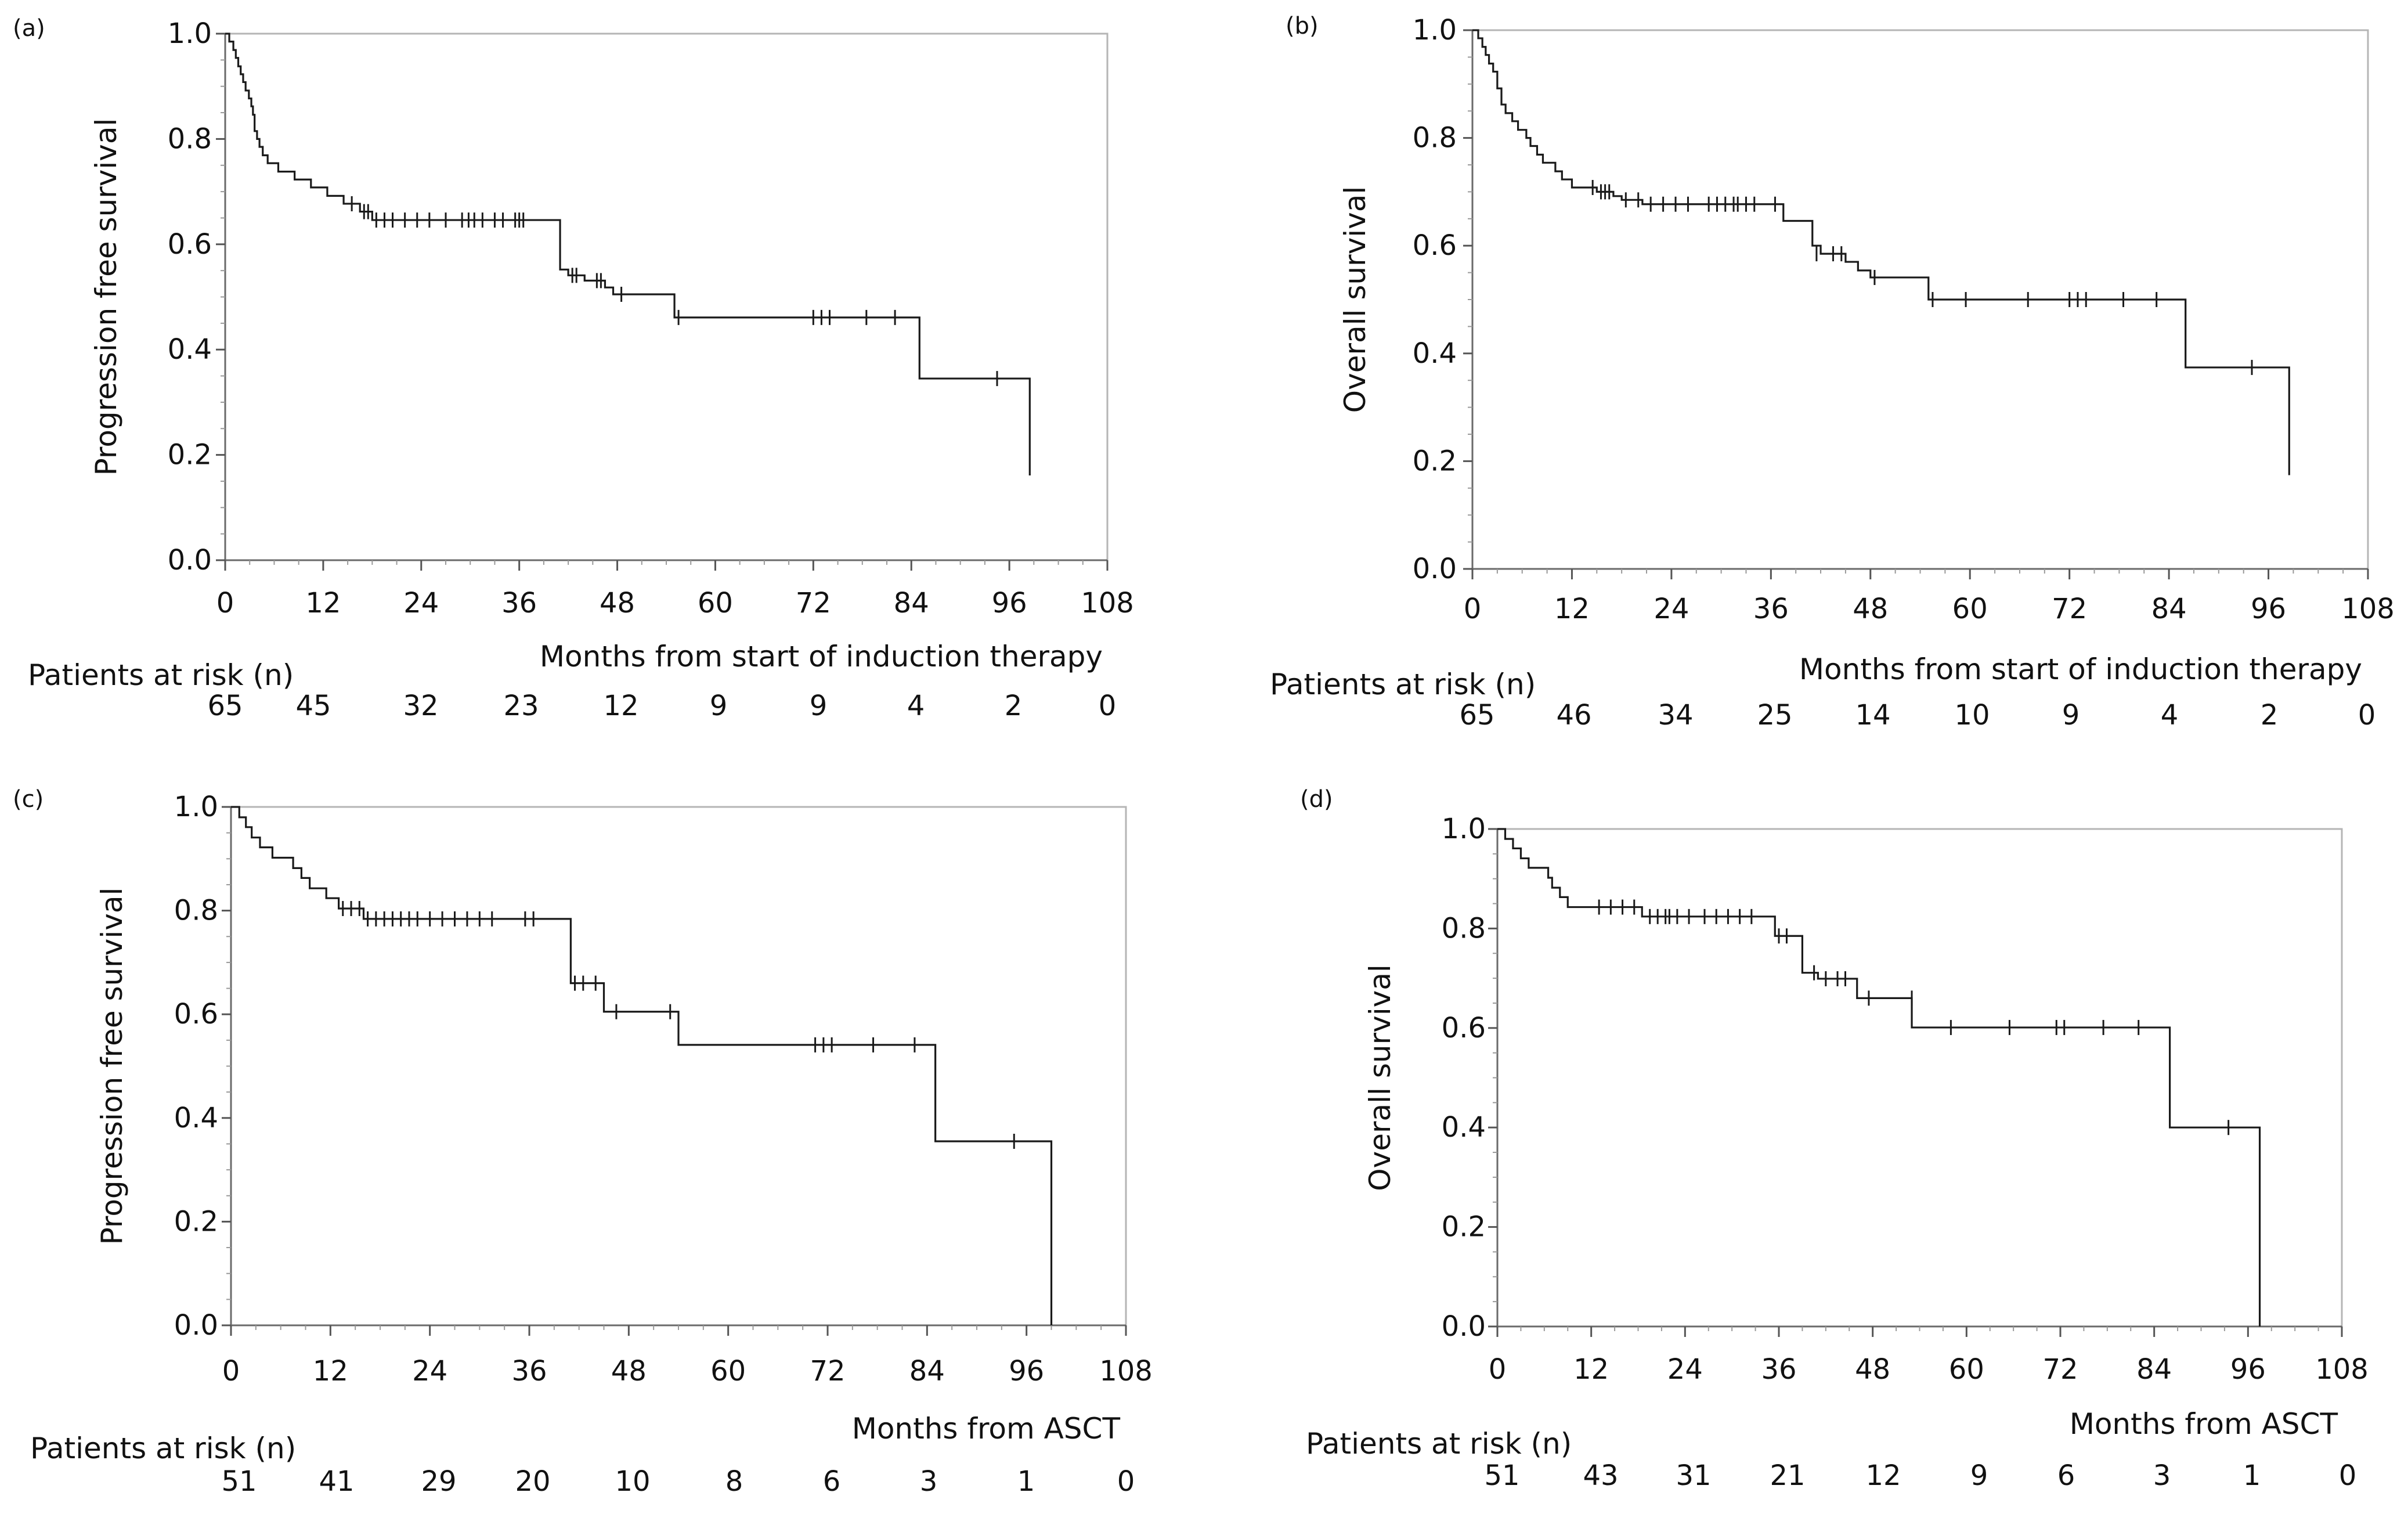  What do you see at coordinates (225, 706) in the screenshot?
I see `risk-count: 65` at bounding box center [225, 706].